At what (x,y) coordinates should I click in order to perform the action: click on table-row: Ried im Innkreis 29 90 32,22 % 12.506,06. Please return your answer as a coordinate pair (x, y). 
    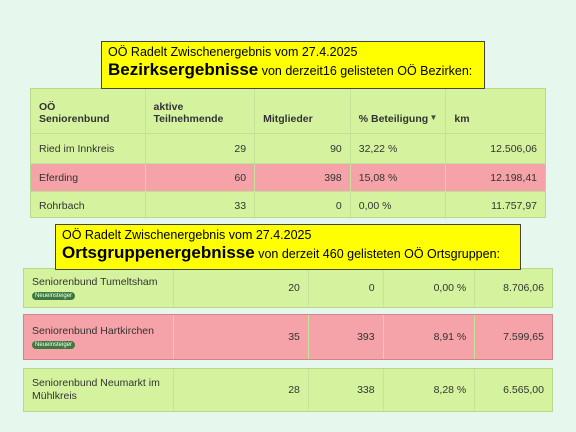
    Looking at the image, I should click on (288, 148).